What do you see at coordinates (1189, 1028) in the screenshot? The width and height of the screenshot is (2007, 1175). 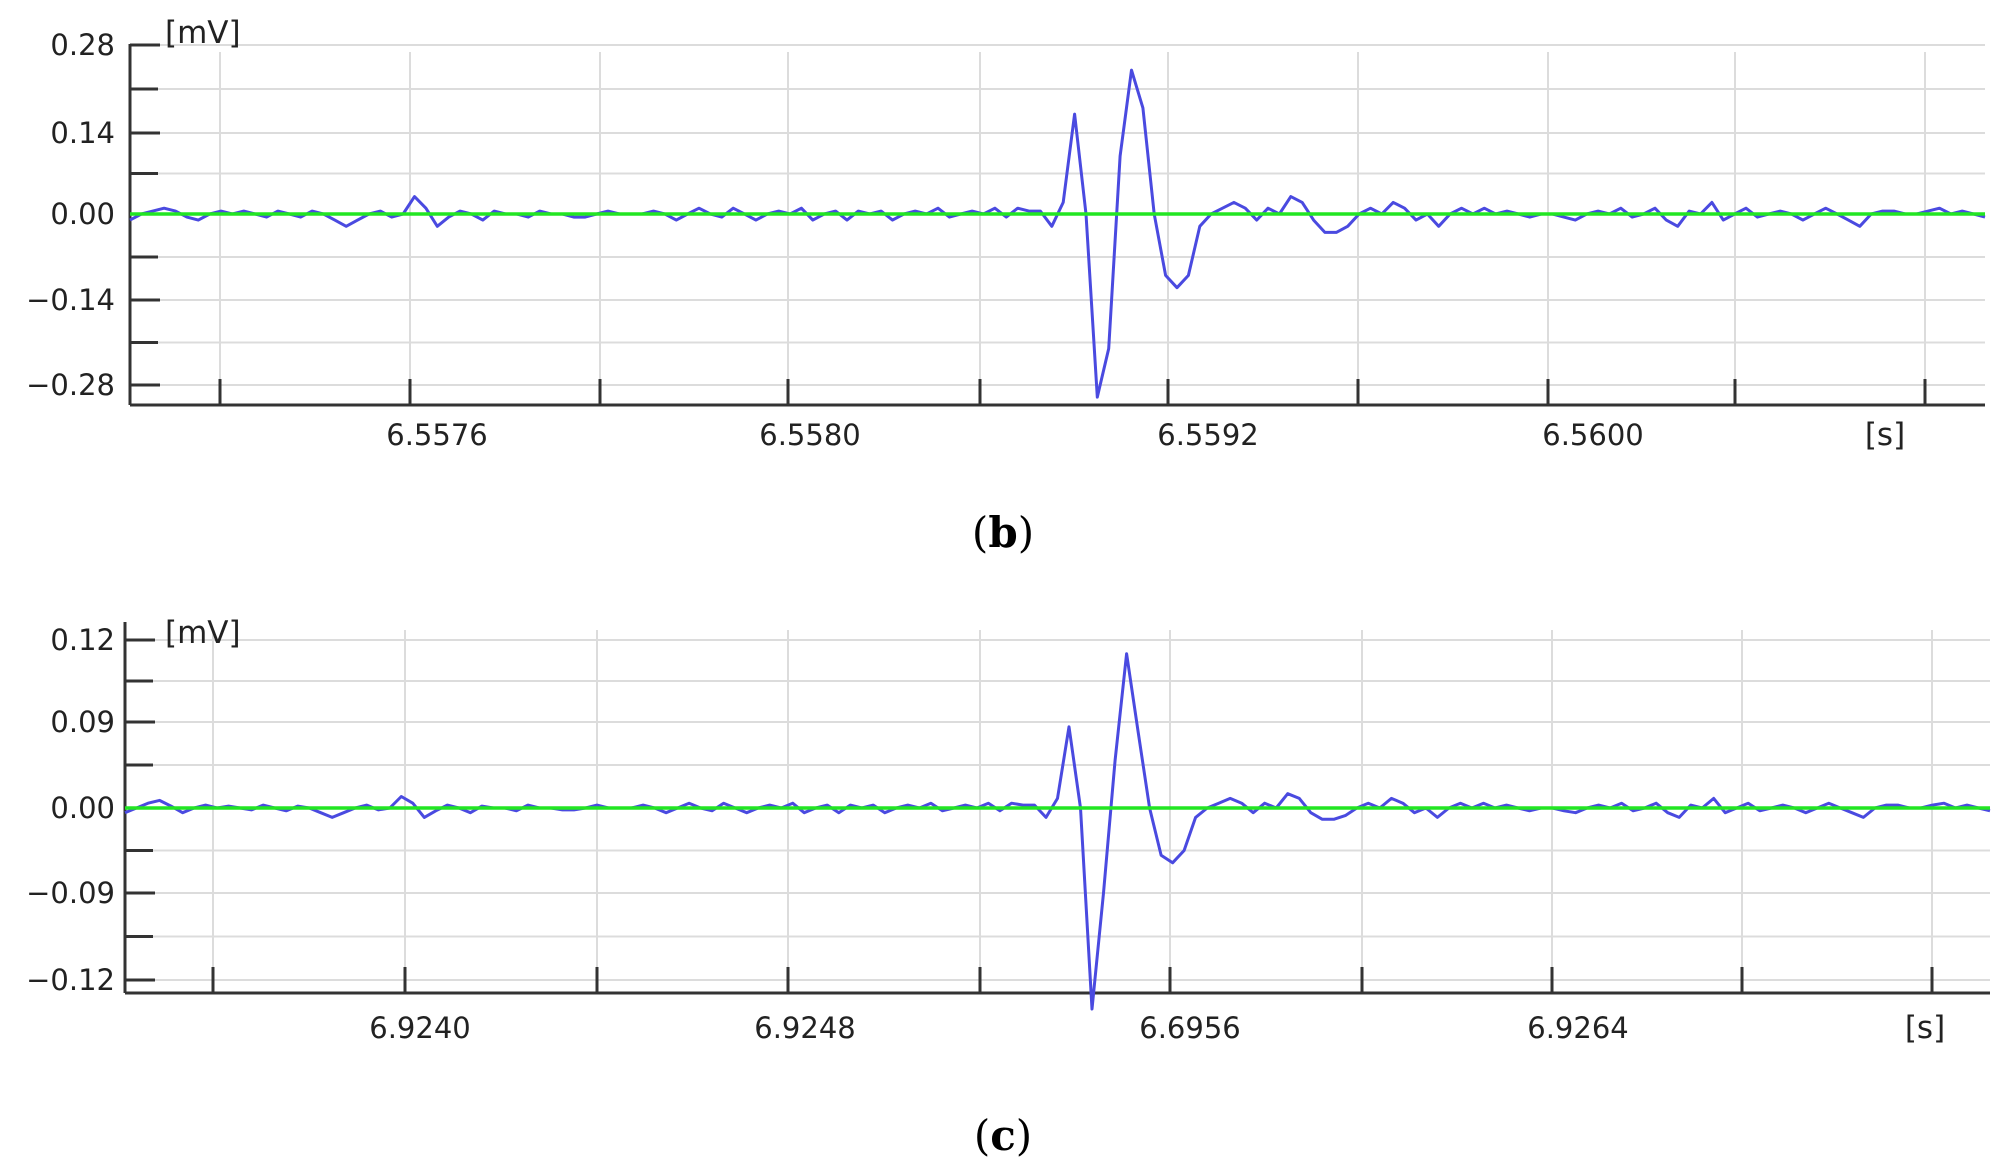 I see `x-tick-label: 6.6956` at bounding box center [1189, 1028].